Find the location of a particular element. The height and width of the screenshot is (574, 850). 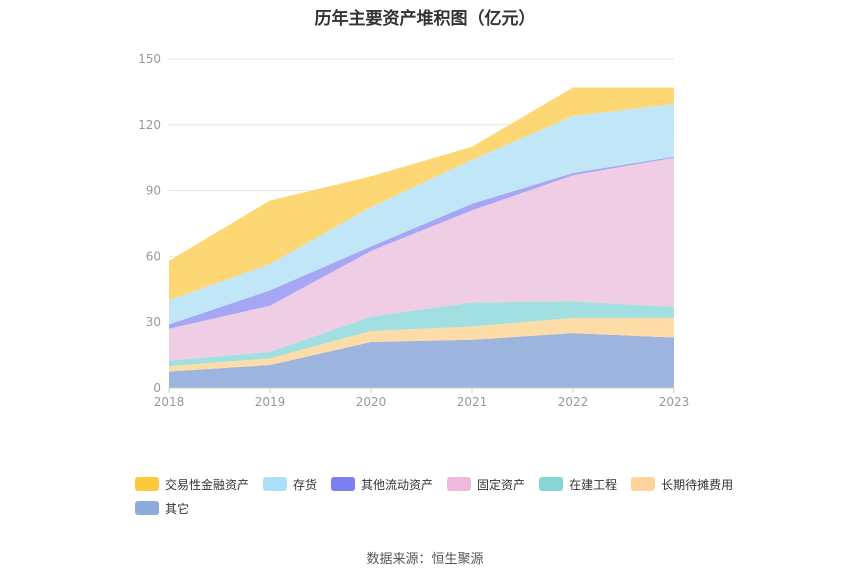

legend-item: 在建工程 is located at coordinates (578, 484).